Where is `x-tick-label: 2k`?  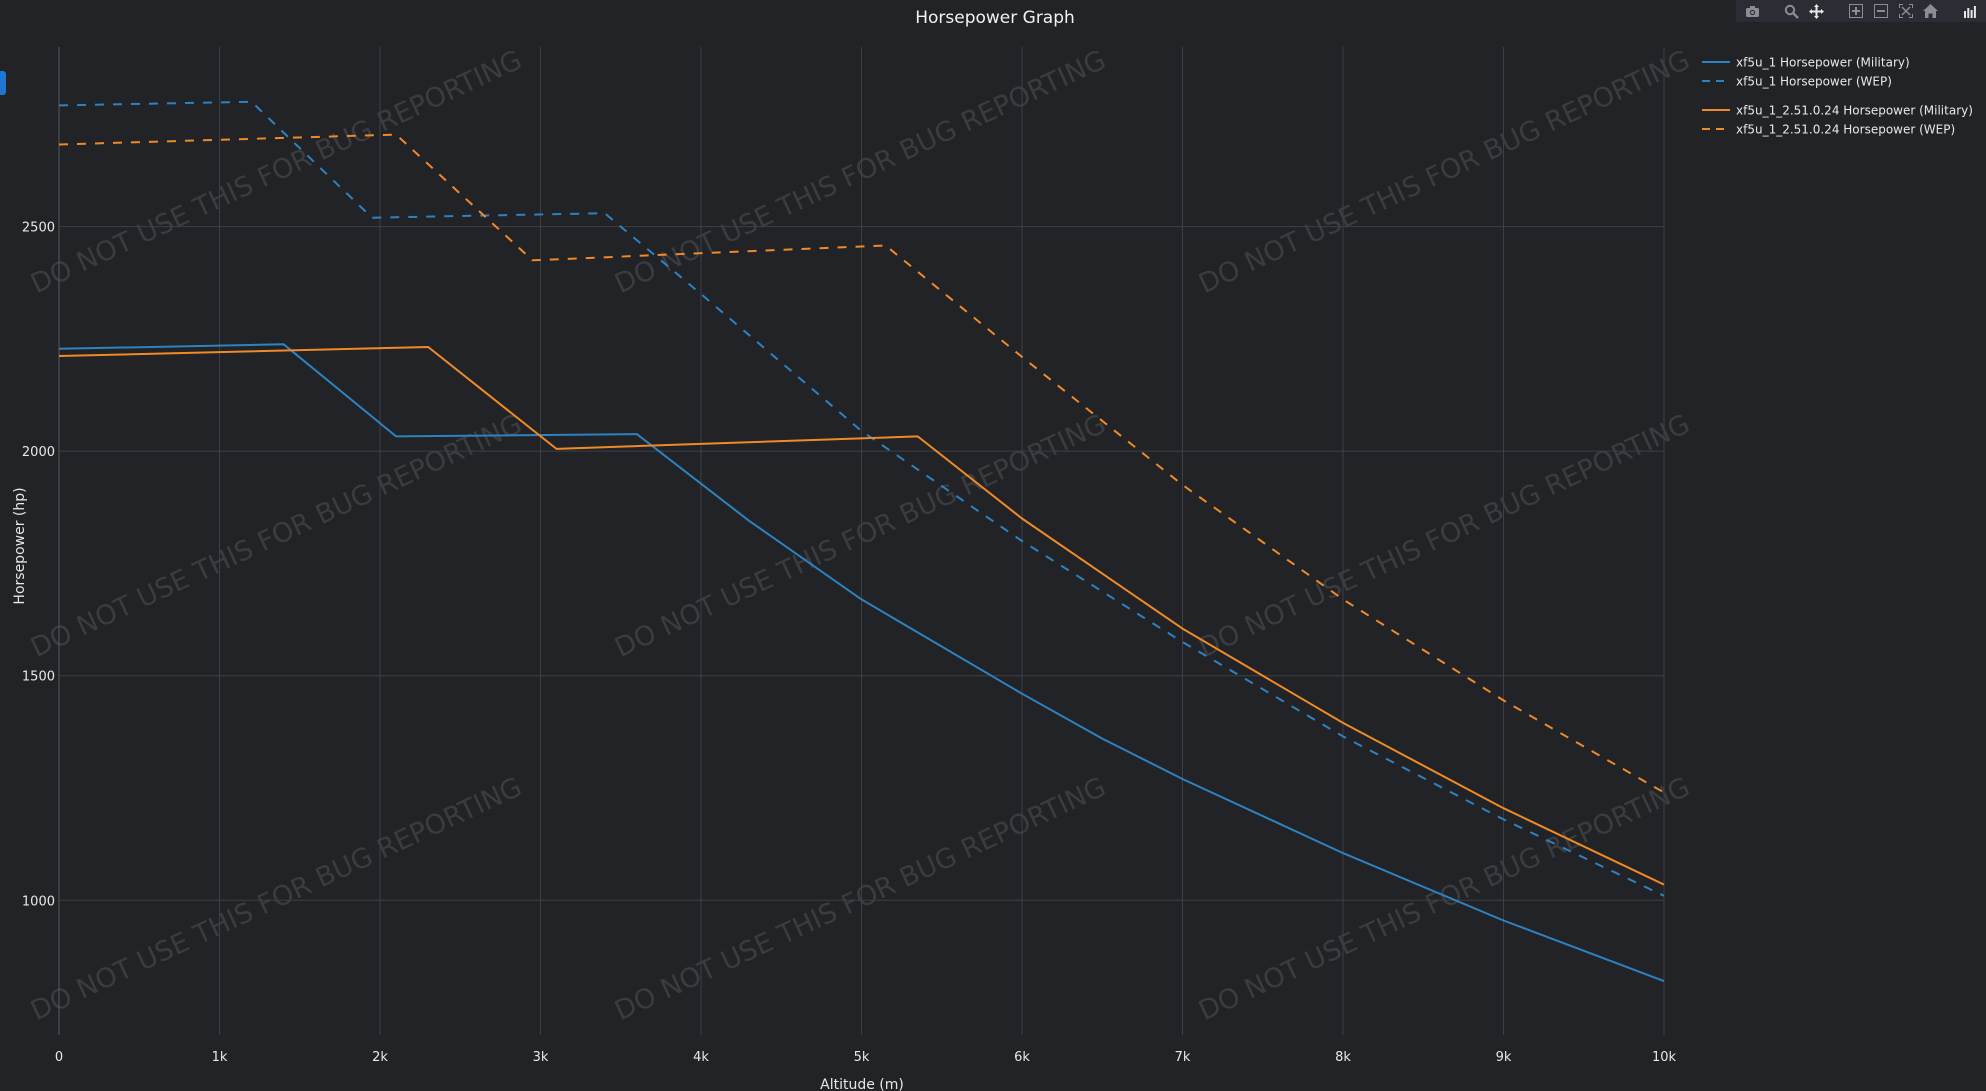 x-tick-label: 2k is located at coordinates (380, 1057).